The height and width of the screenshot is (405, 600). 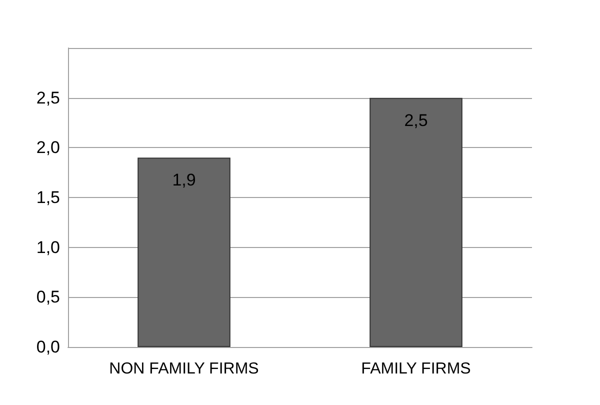 What do you see at coordinates (416, 120) in the screenshot?
I see `data-label: 2,5` at bounding box center [416, 120].